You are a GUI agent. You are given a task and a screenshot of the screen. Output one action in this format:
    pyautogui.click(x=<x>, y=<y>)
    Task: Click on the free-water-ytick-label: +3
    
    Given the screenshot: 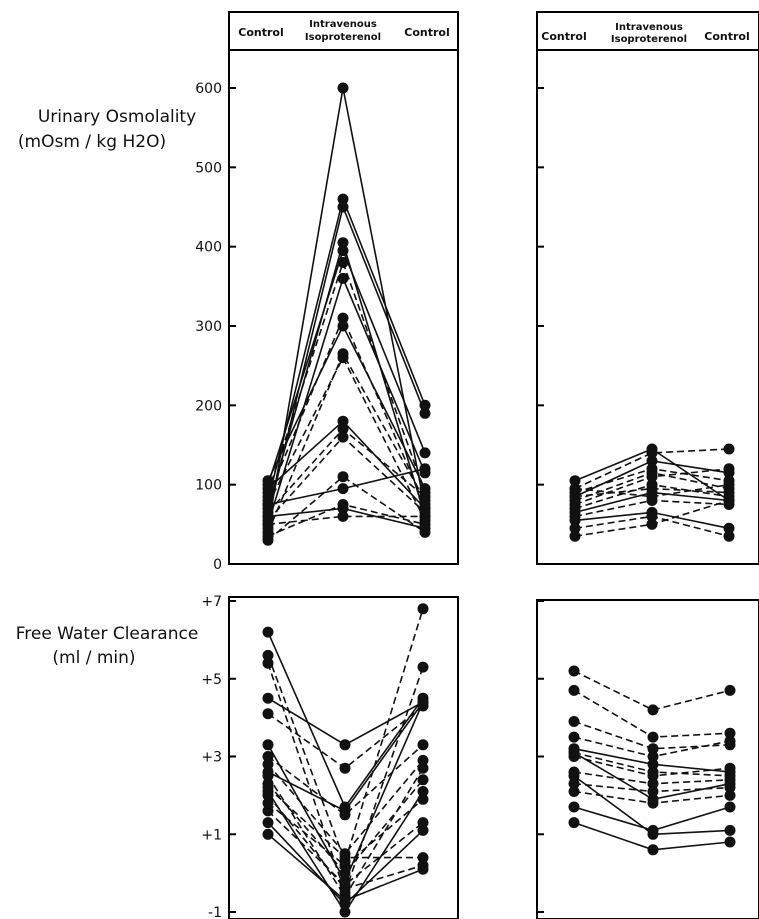 What is the action you would take?
    pyautogui.click(x=211, y=758)
    